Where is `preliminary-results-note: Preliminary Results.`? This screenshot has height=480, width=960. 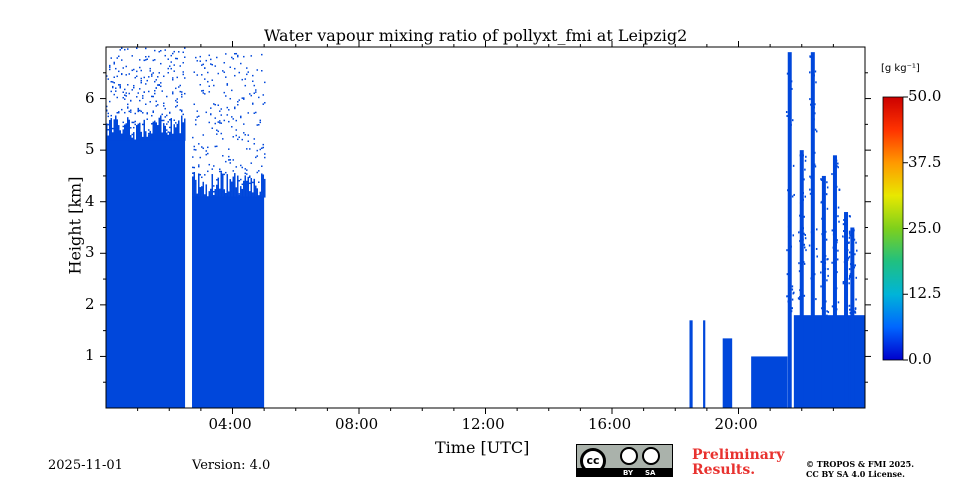 preliminary-results-note: Preliminary Results. is located at coordinates (738, 463).